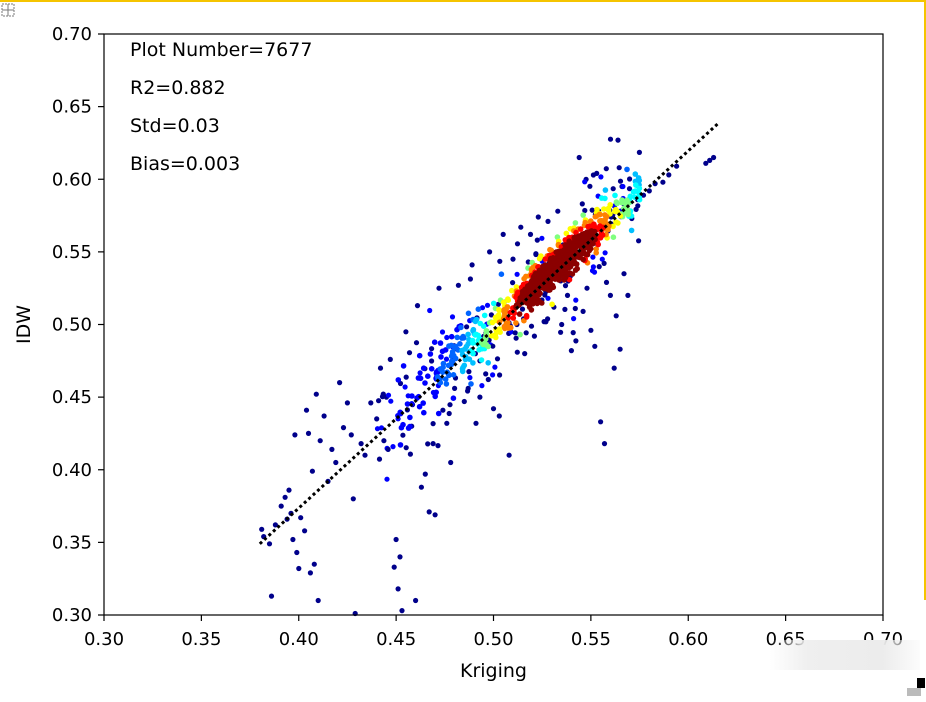 This screenshot has width=926, height=702. Describe the element at coordinates (493, 632) in the screenshot. I see `x-axis-ticks: 0.300.350.400.450.500.550.600.650.70` at that location.